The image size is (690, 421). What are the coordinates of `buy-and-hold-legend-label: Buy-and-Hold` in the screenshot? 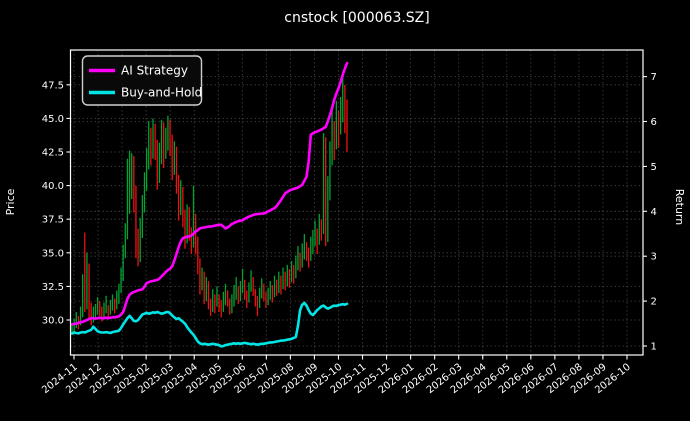 It's located at (161, 93).